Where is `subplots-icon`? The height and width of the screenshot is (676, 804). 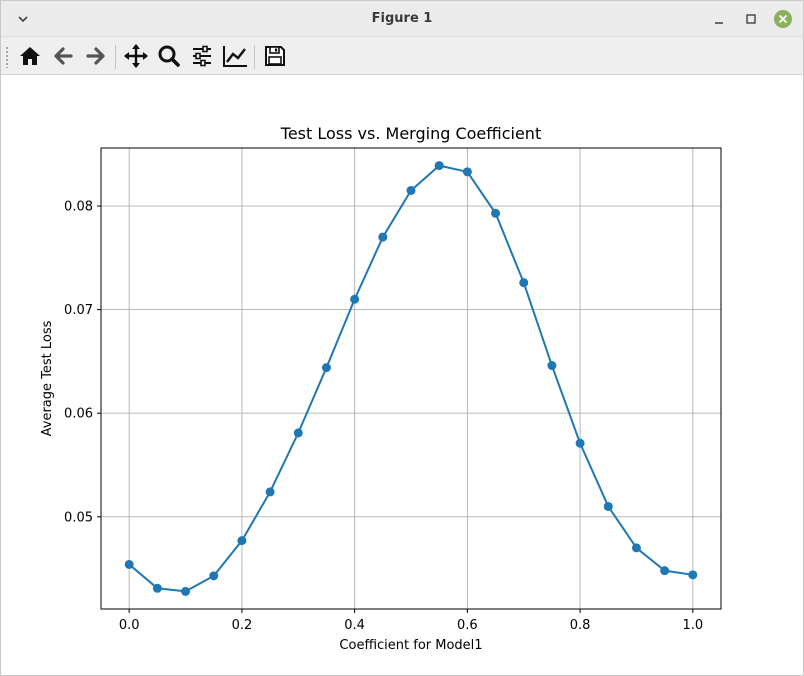 subplots-icon is located at coordinates (202, 56).